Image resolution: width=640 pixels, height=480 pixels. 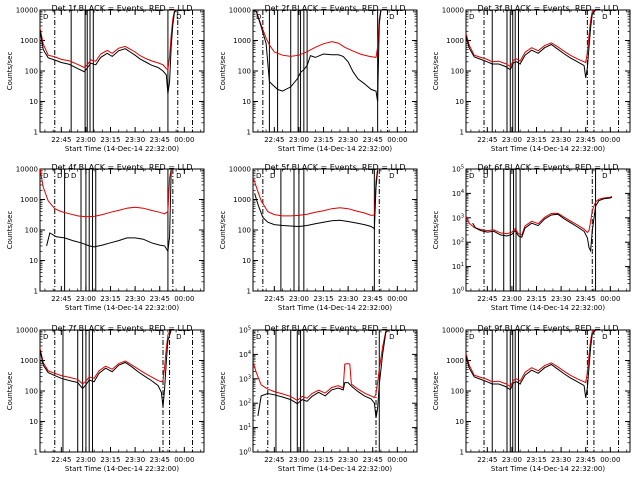 I want to click on chart-title: Det 7f BLACK = Events, RED = LLD, so click(x=121, y=328).